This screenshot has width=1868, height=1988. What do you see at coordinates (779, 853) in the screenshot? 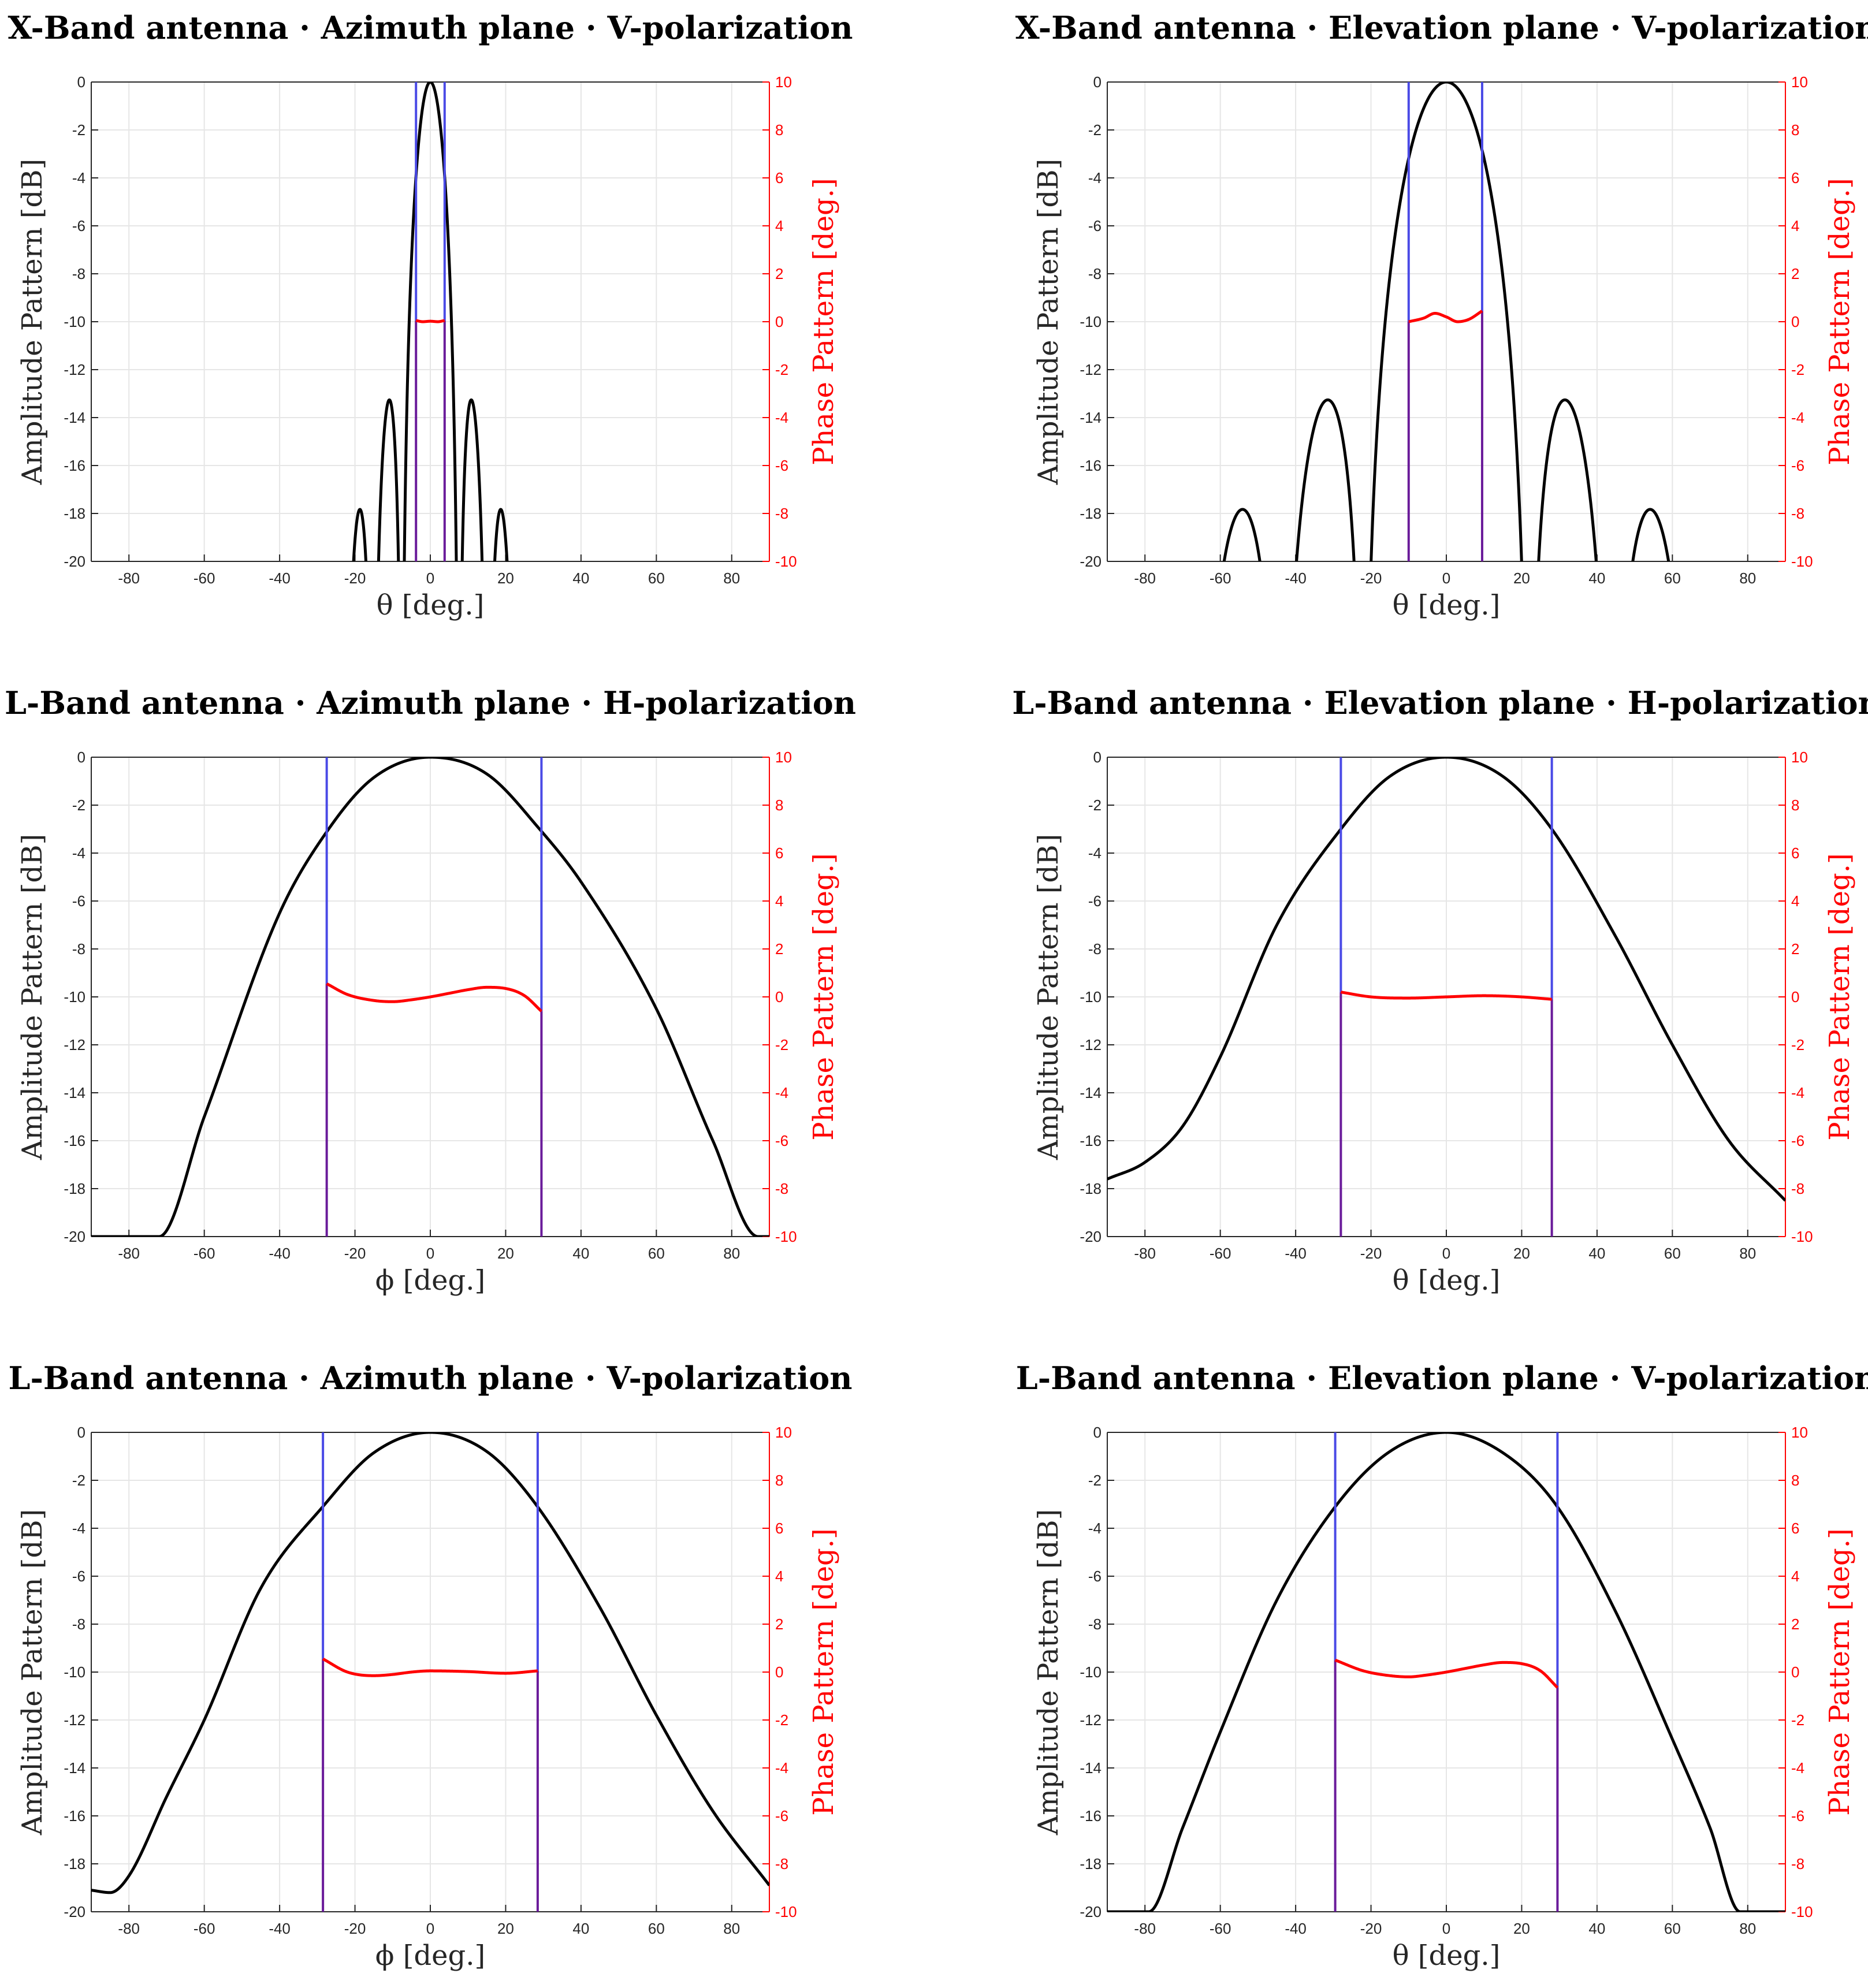
I see `y2-tick-label: 6` at bounding box center [779, 853].